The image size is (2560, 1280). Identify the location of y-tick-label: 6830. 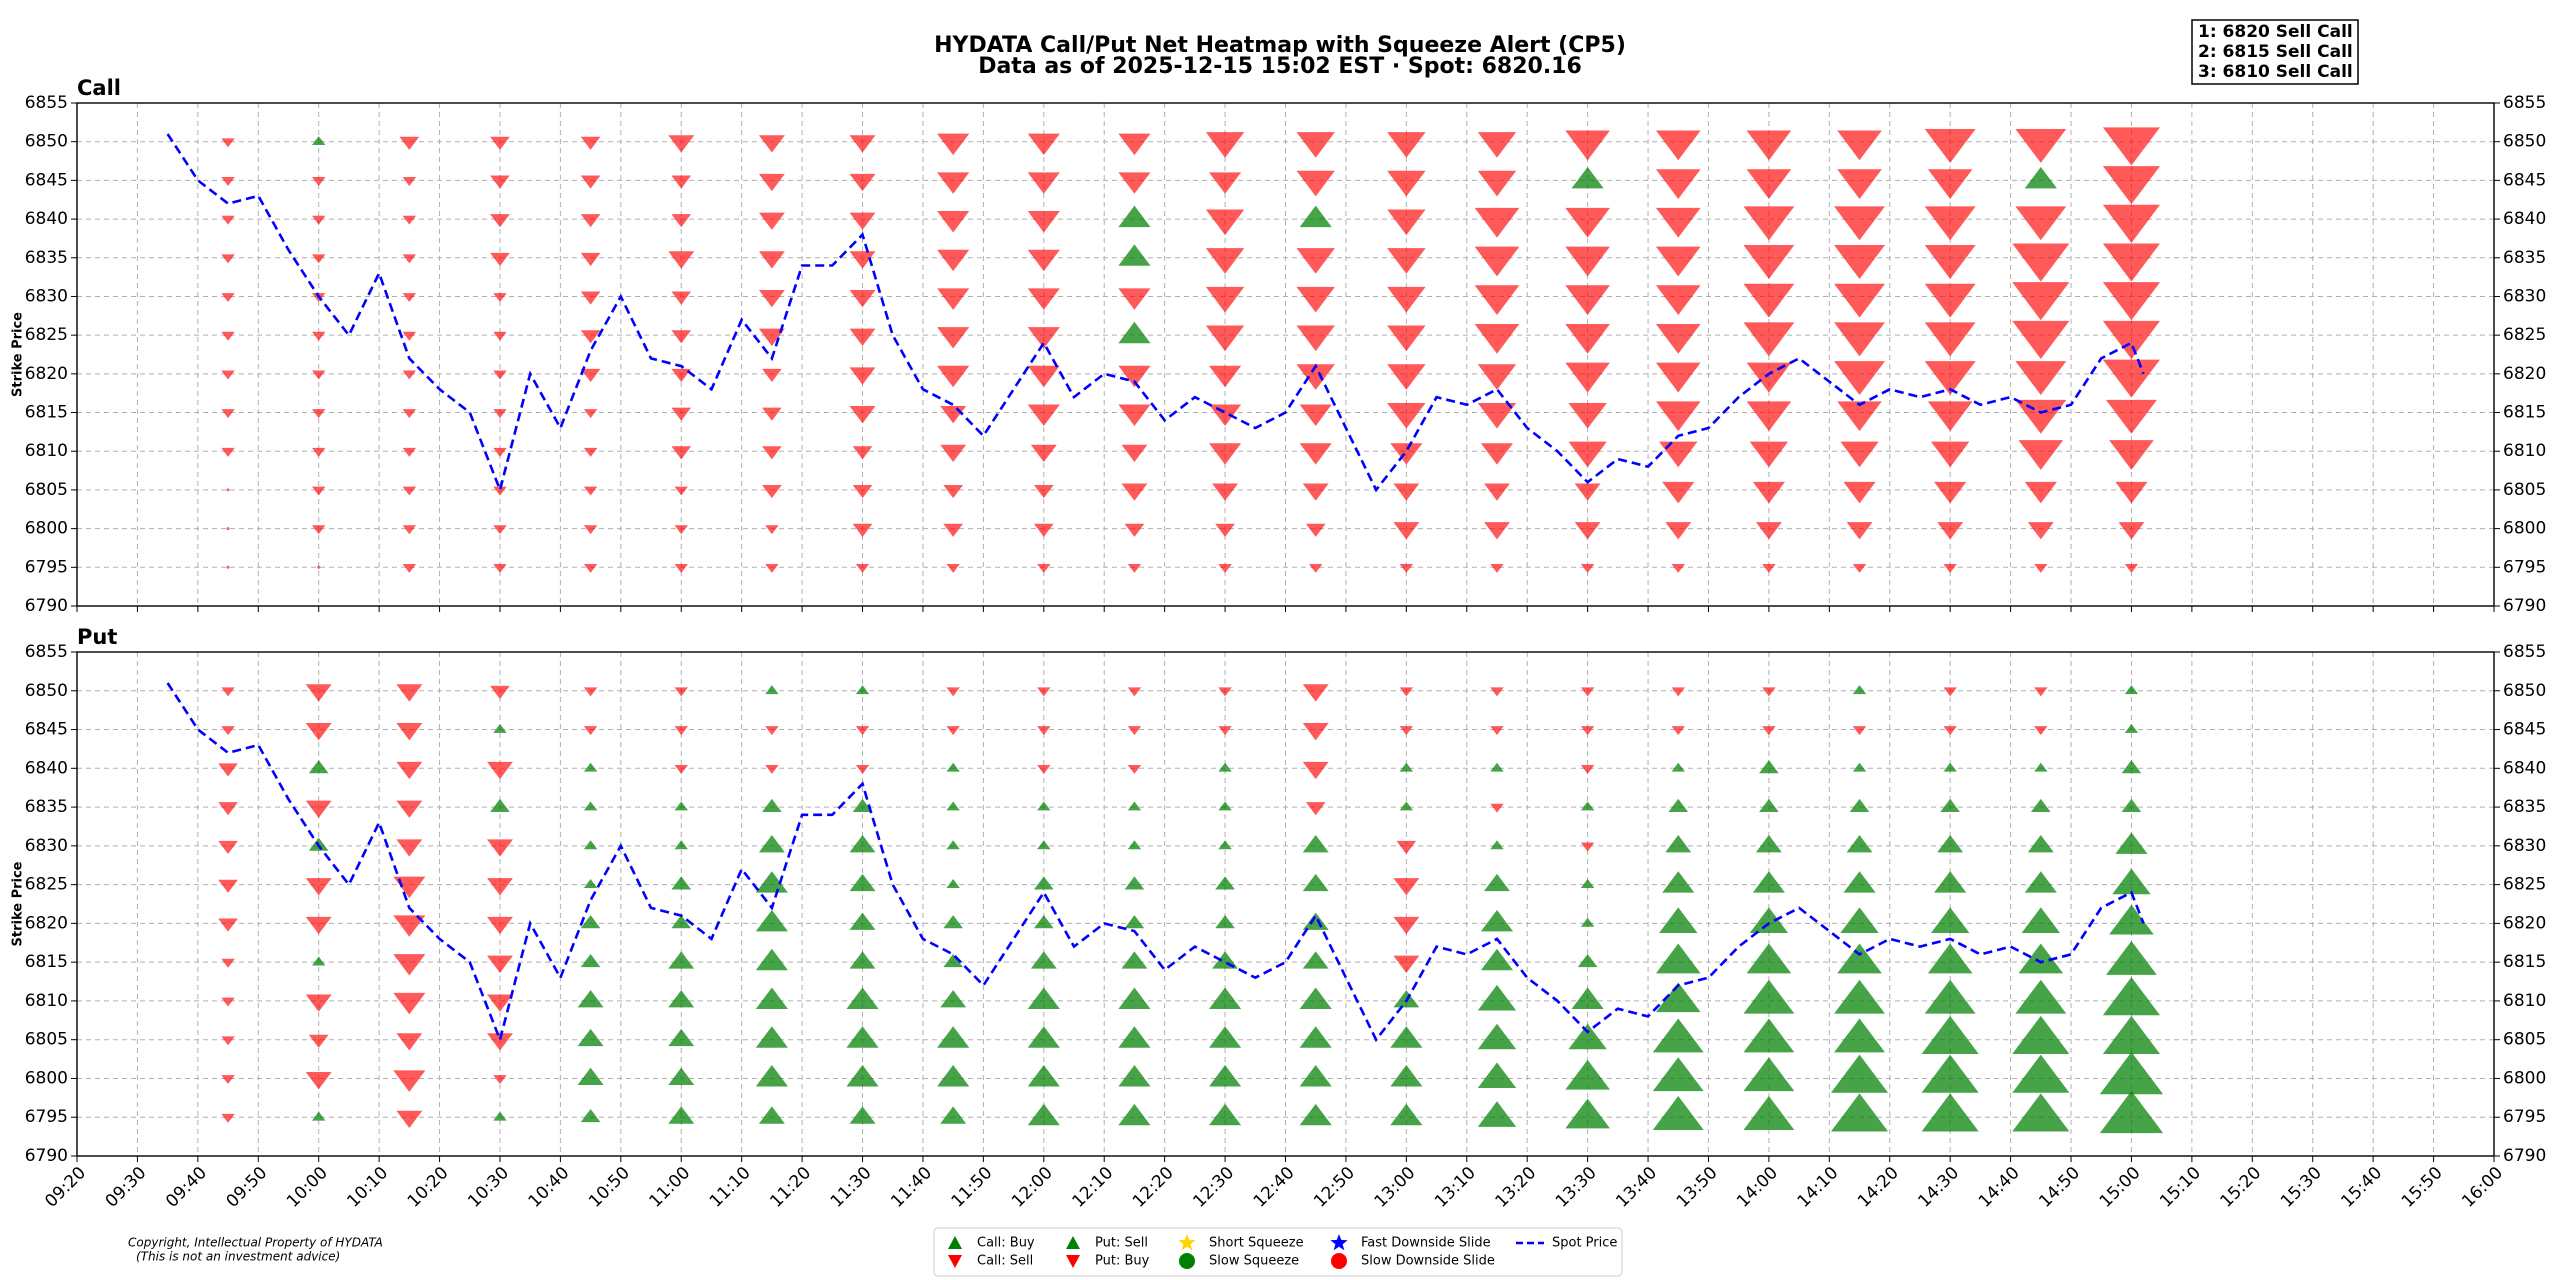
(46, 846).